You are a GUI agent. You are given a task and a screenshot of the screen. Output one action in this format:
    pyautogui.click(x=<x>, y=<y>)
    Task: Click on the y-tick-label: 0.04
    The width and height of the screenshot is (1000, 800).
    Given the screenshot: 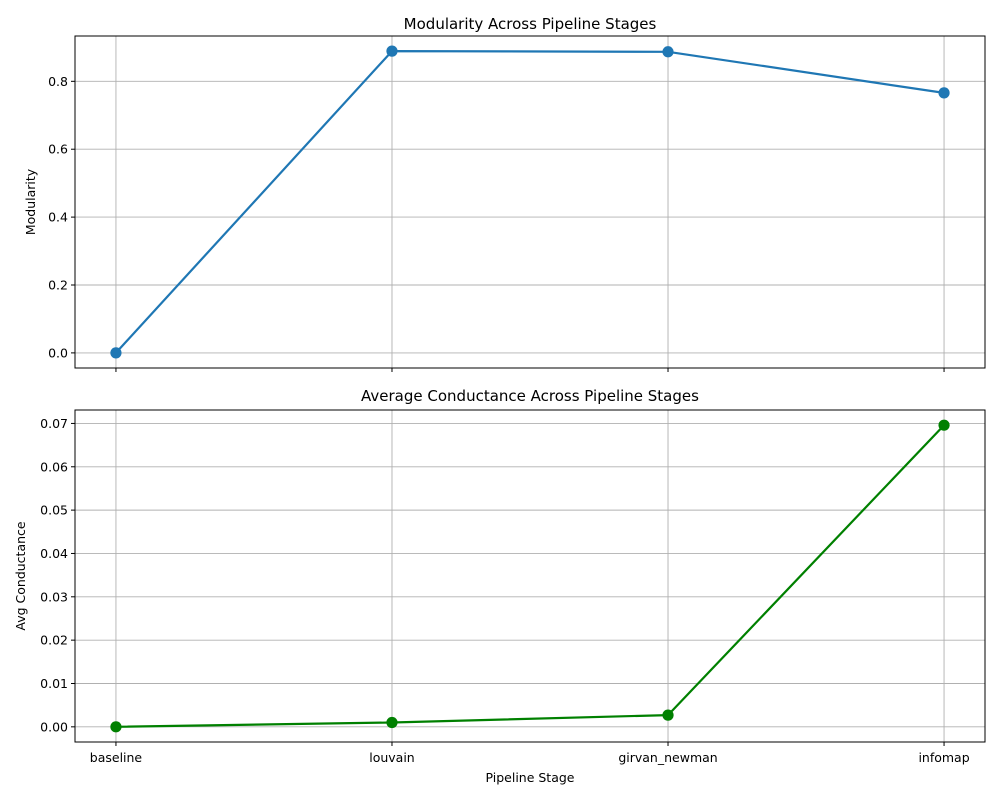 What is the action you would take?
    pyautogui.click(x=54, y=553)
    